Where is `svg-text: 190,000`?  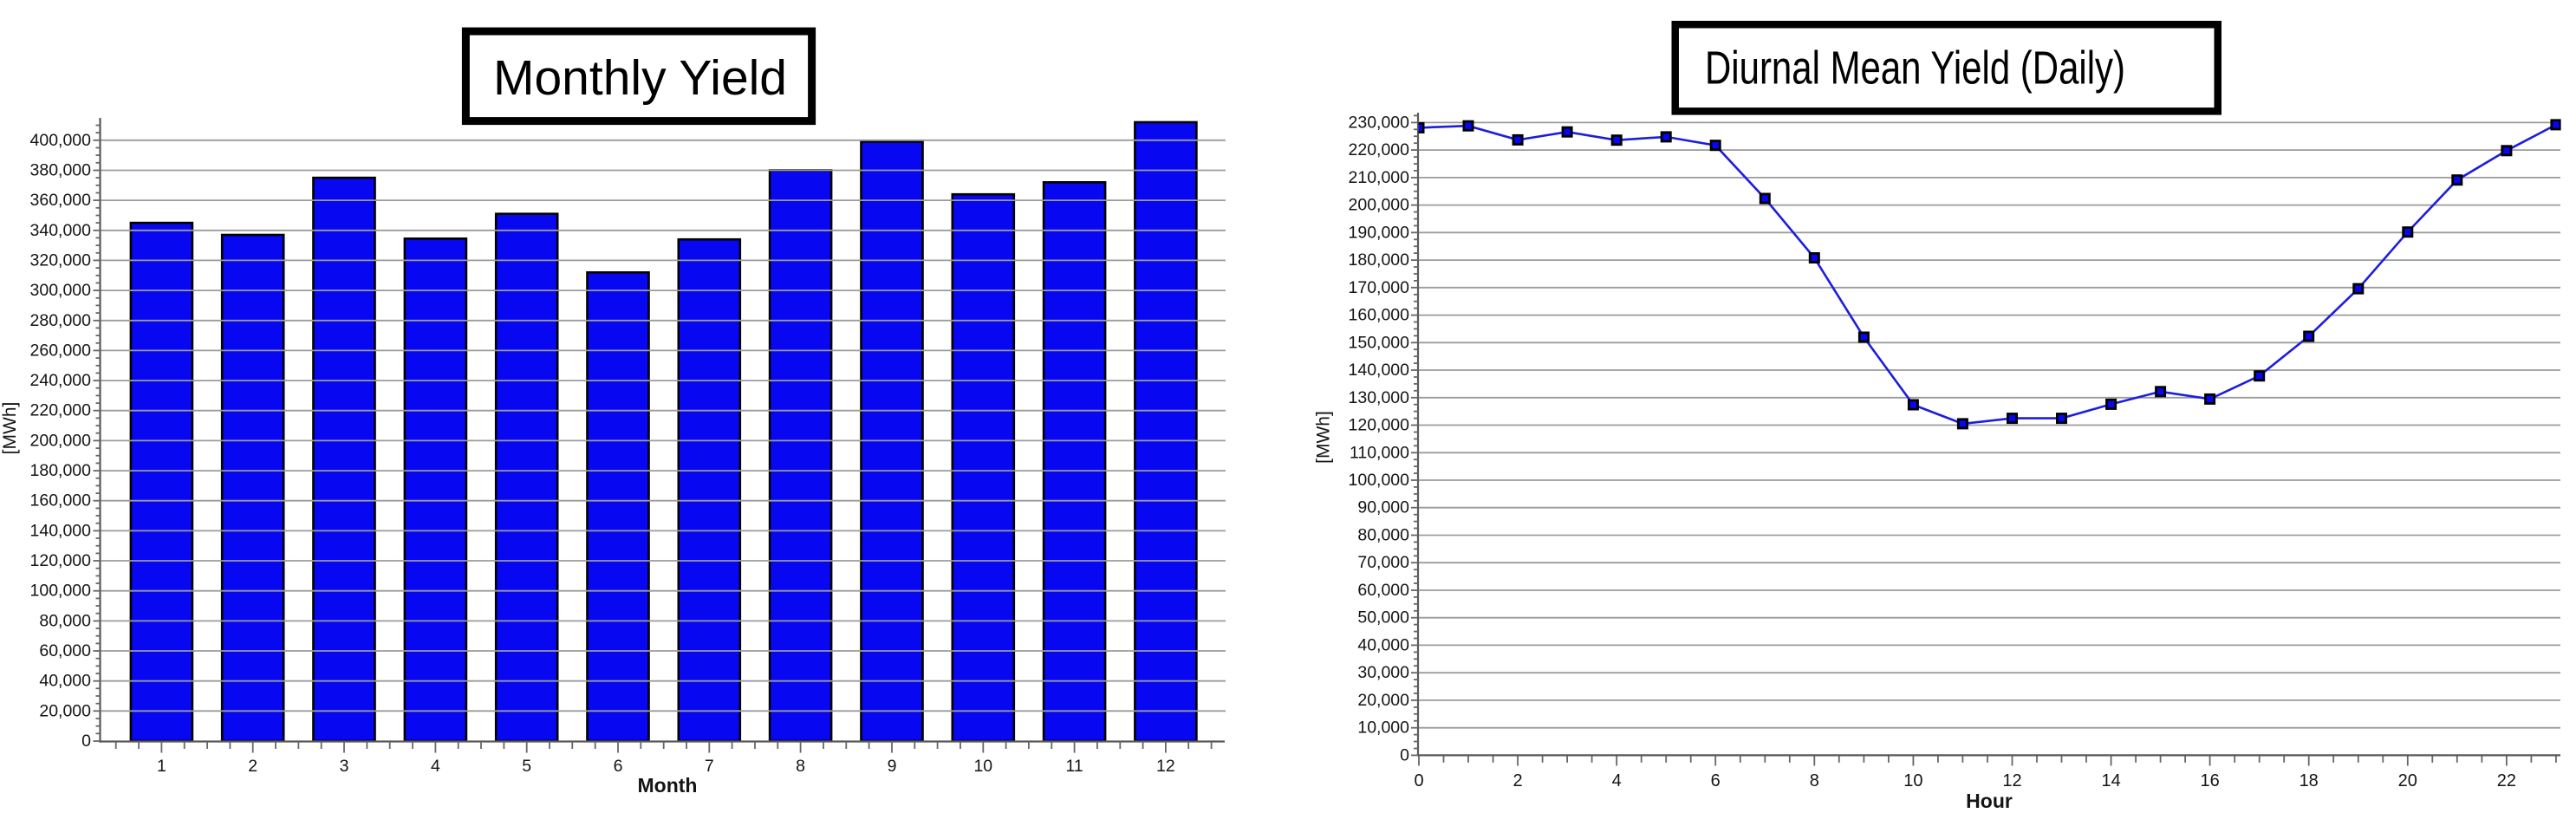
svg-text: 190,000 is located at coordinates (1379, 232).